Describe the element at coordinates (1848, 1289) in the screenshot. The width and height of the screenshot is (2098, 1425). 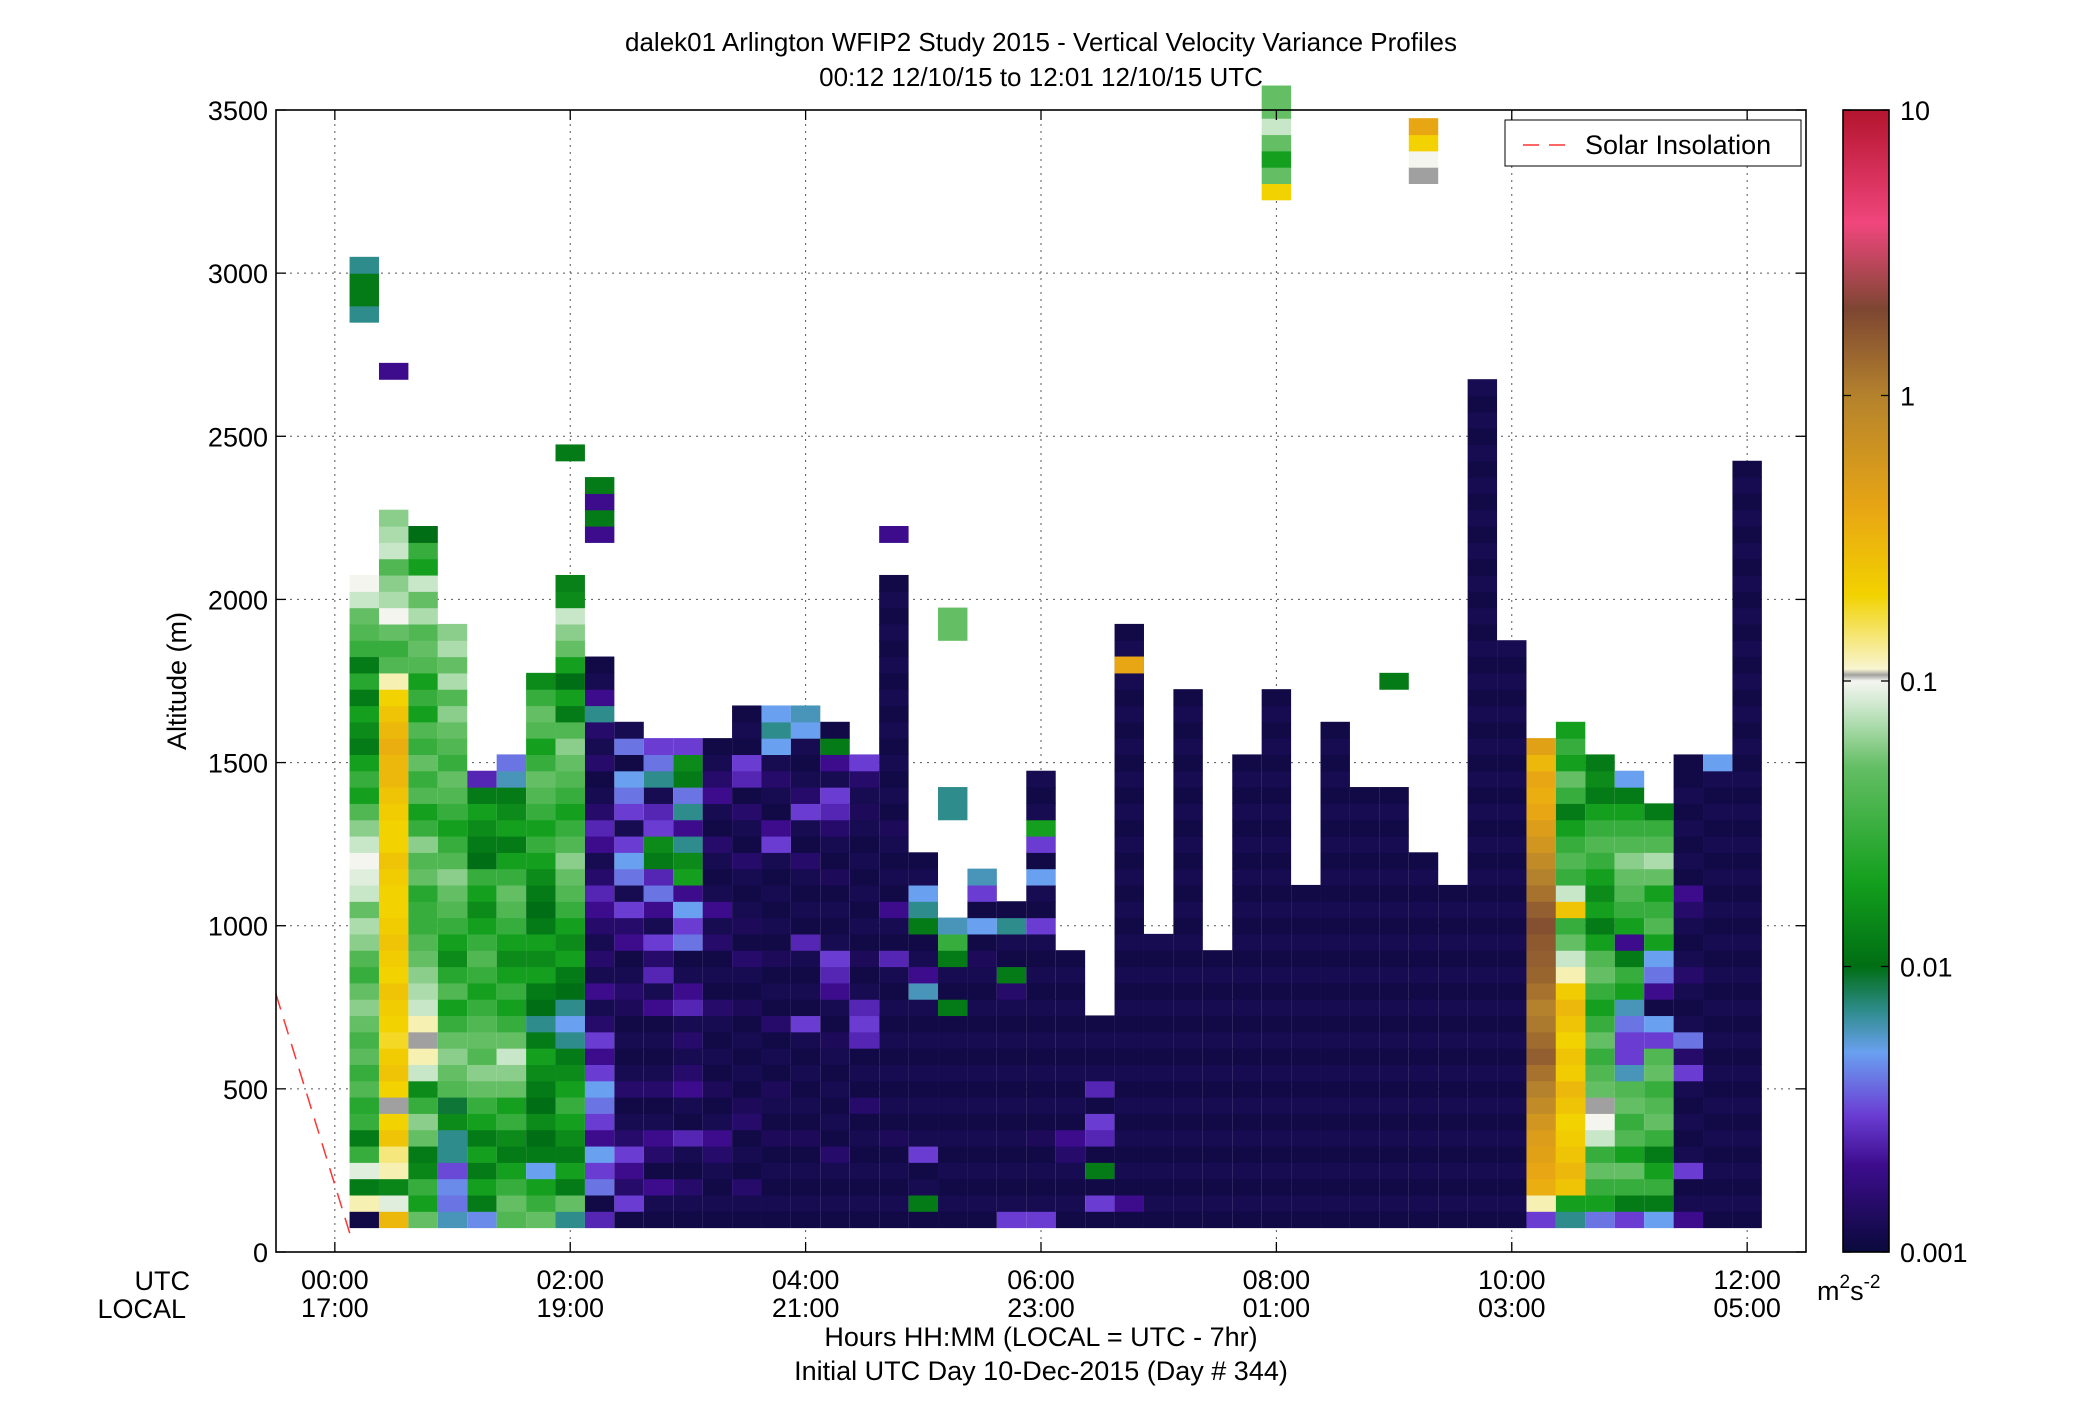
I see `colorbar-unit-label: m2s-2` at that location.